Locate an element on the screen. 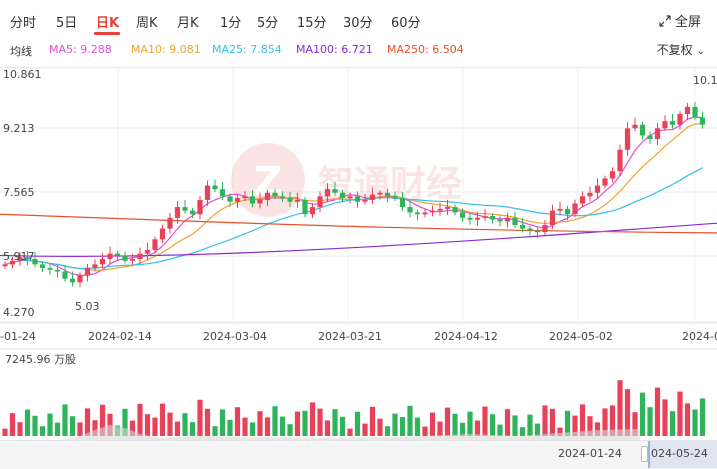 The image size is (717, 469). ma-legend-title: 均线 is located at coordinates (21, 51).